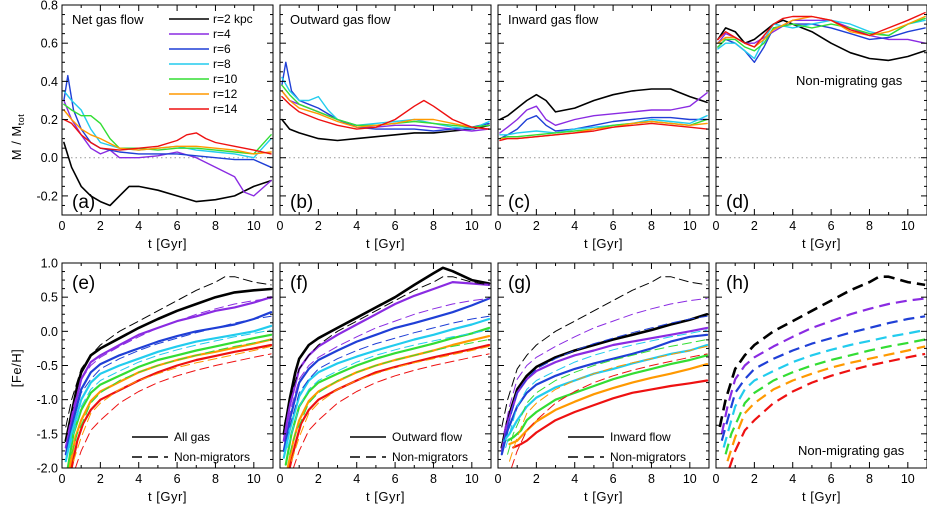 The height and width of the screenshot is (515, 927). I want to click on y-axis-label-top-sub: tot, so click(21, 120).